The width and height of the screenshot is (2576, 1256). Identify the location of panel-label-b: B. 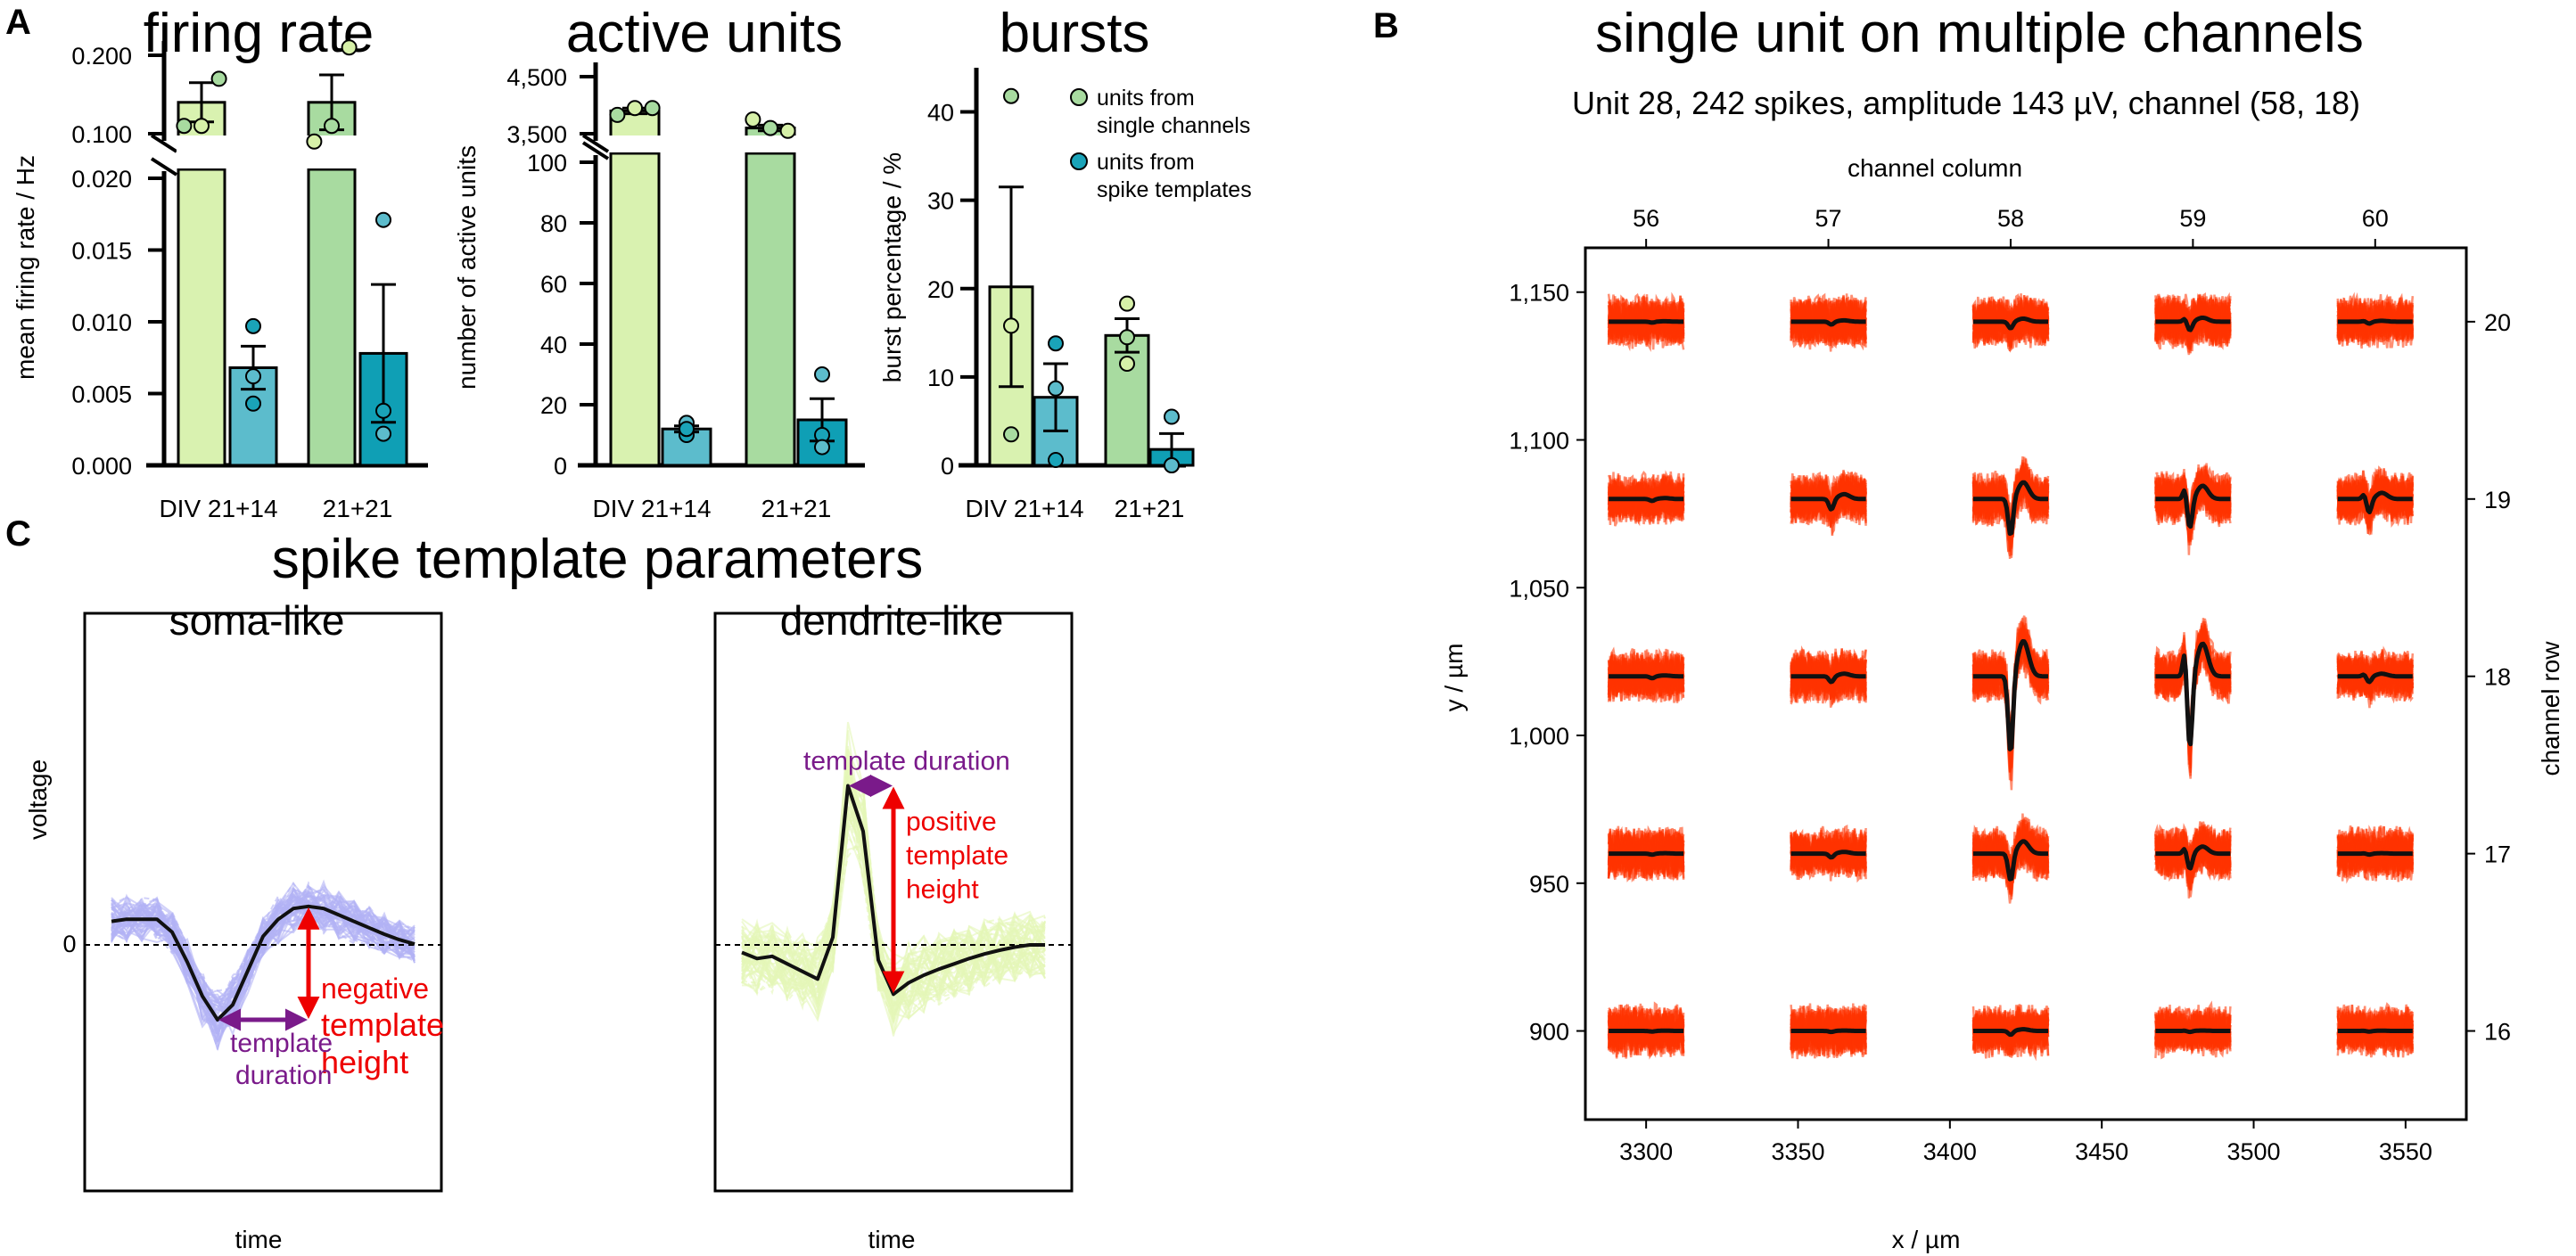
(1386, 25).